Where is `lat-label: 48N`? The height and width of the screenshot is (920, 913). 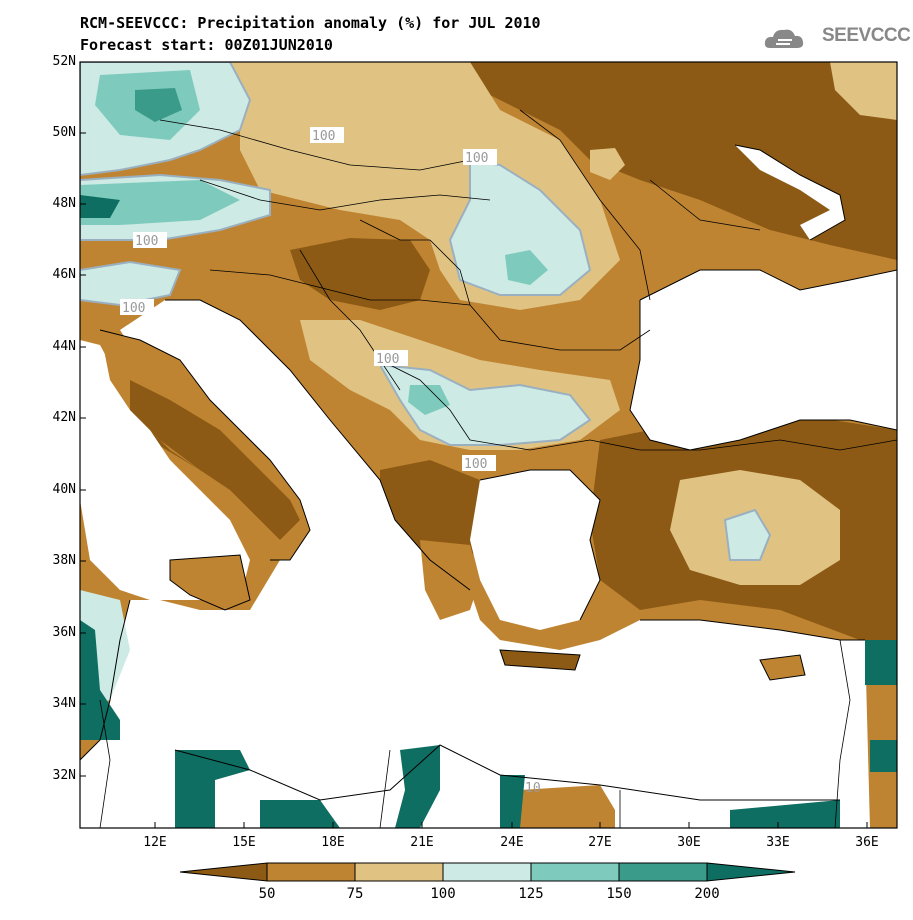
lat-label: 48N is located at coordinates (64, 203).